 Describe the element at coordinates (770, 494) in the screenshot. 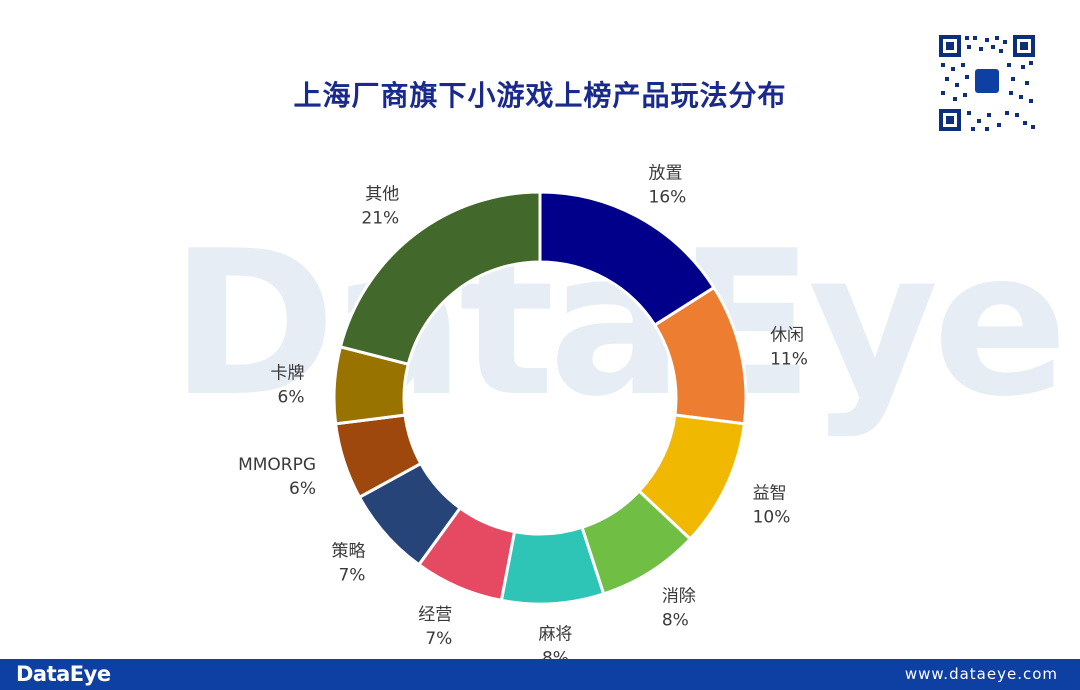

I see `slice-label-2: 益智` at that location.